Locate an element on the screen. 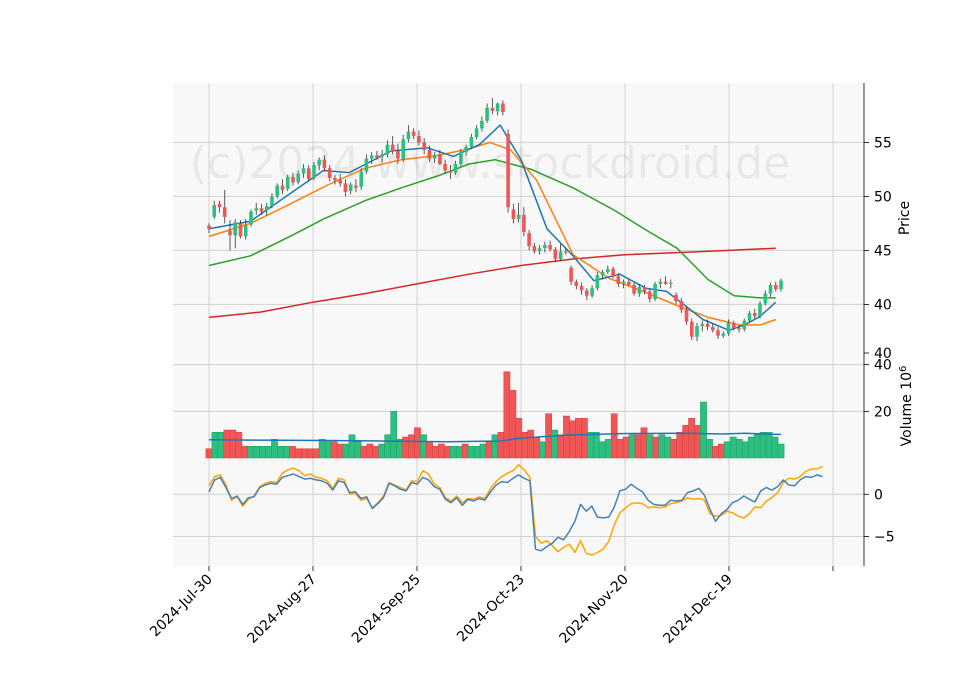  price-tick-label: 55 is located at coordinates (883, 143).